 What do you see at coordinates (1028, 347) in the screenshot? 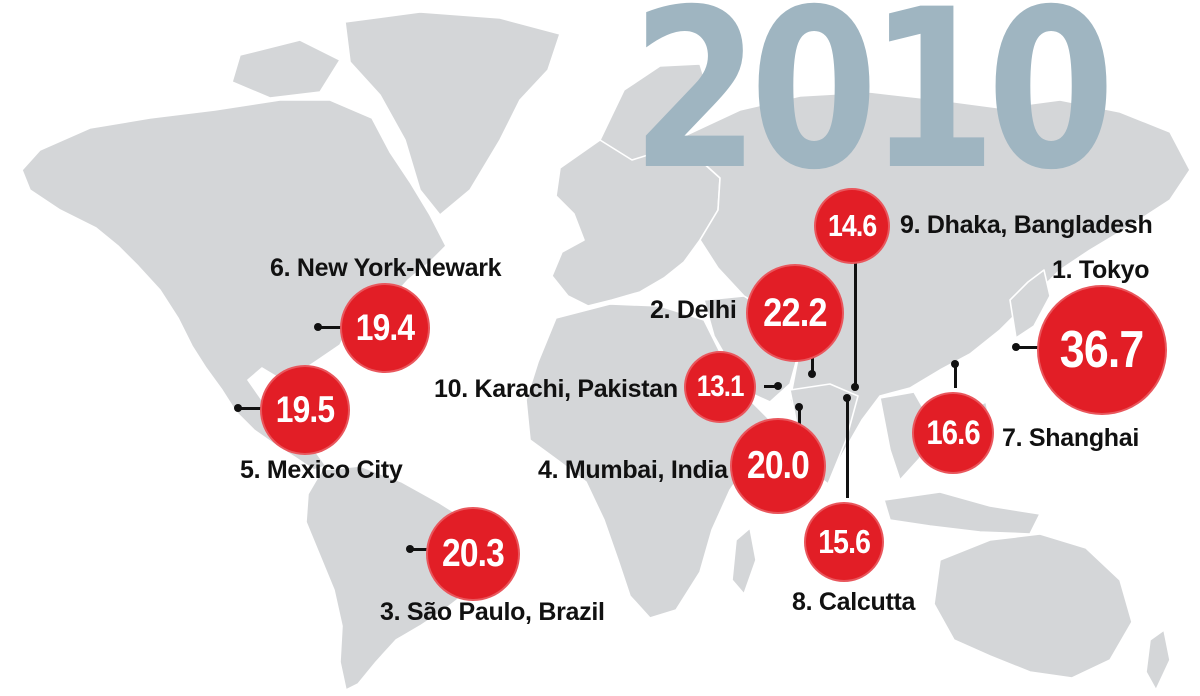
I see `leader-line-tokyo` at bounding box center [1028, 347].